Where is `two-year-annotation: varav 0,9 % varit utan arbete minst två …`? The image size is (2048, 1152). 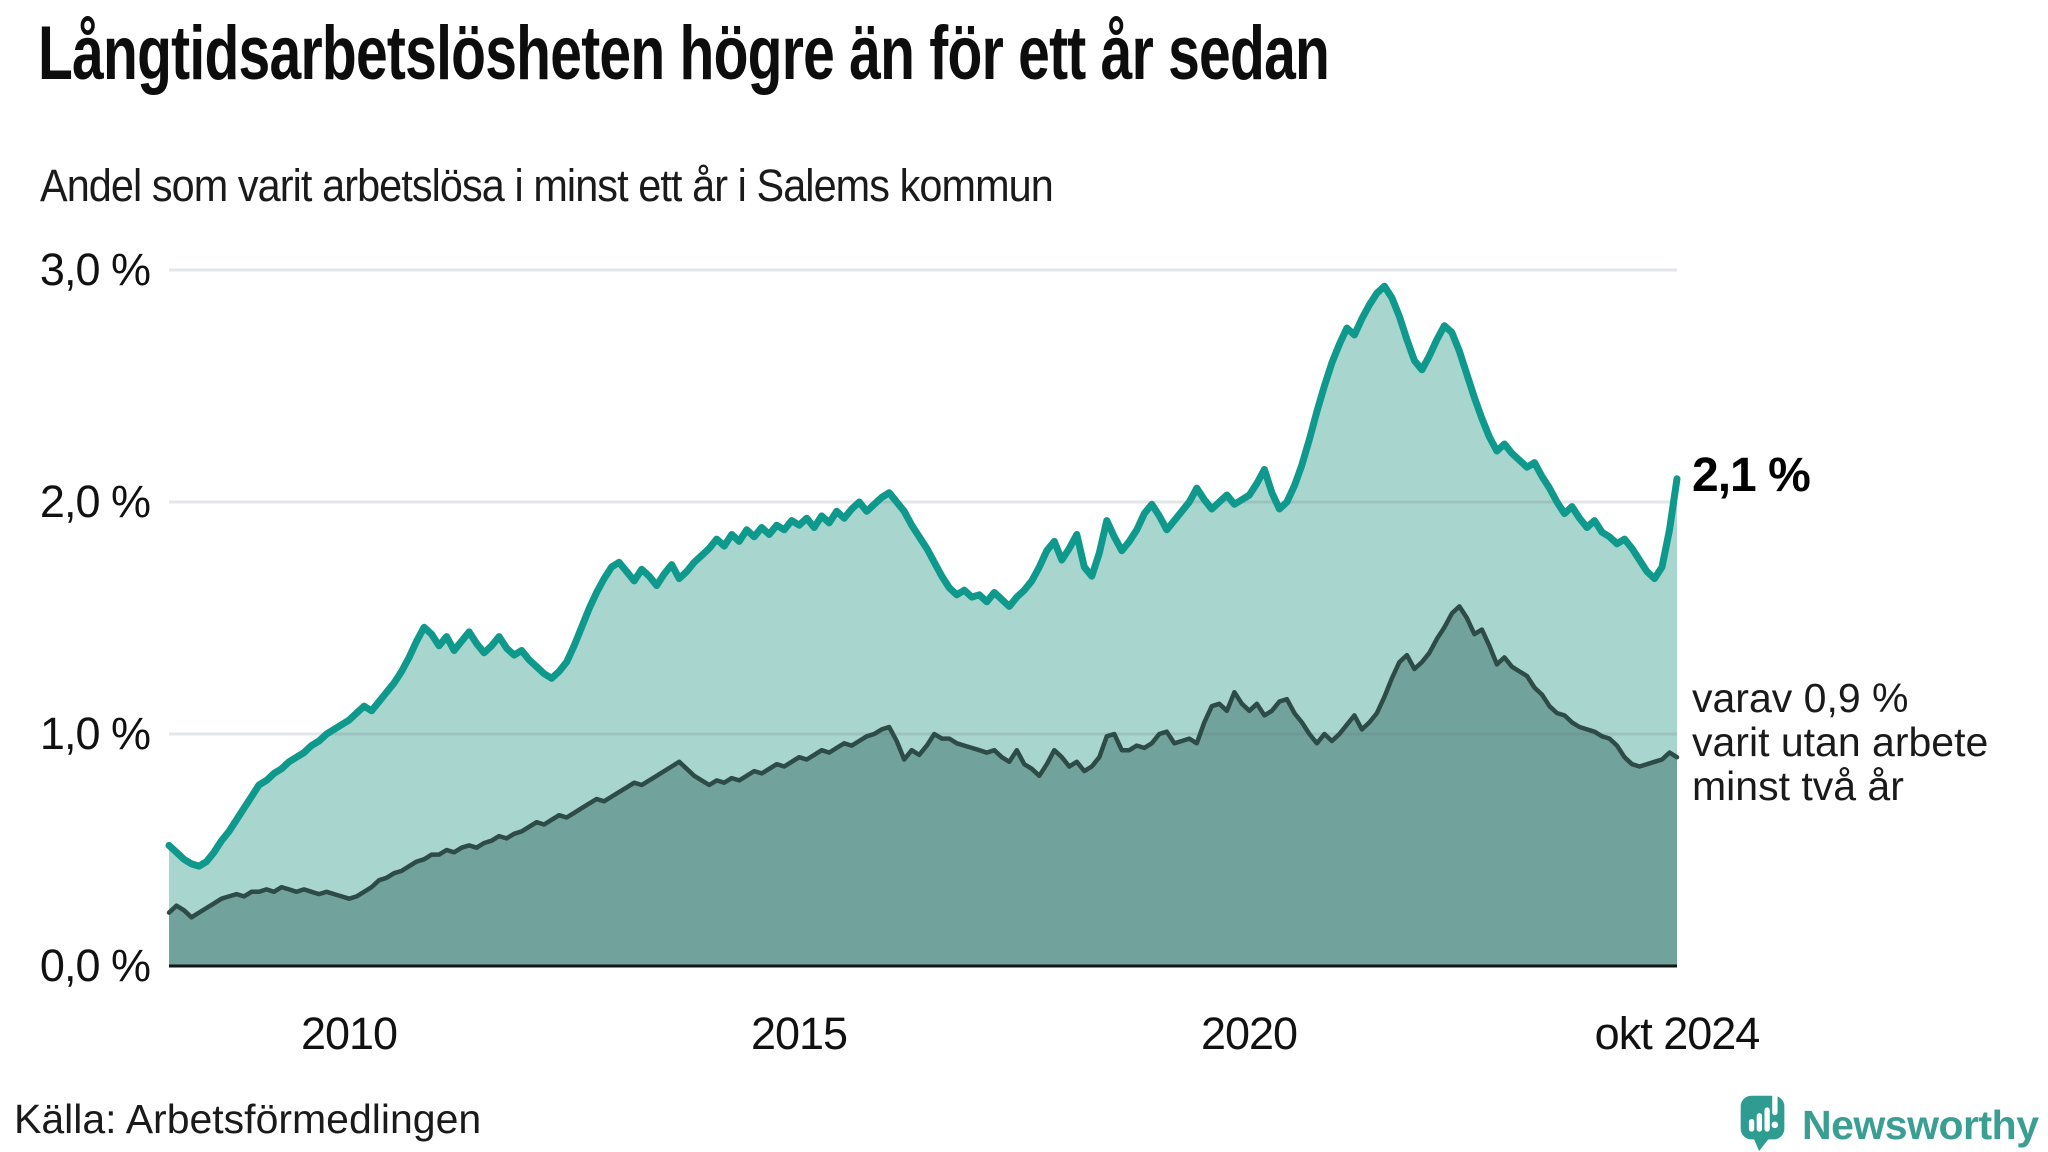 two-year-annotation: varav 0,9 % varit utan arbete minst två … is located at coordinates (1840, 742).